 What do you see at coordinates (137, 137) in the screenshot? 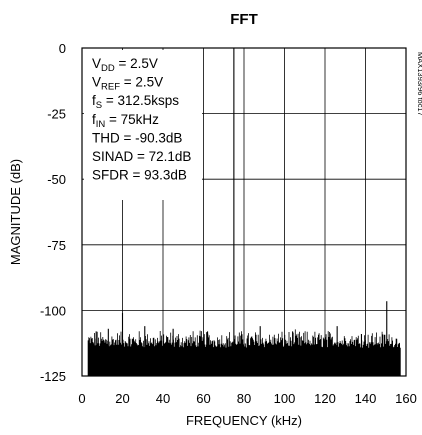
I see `condition-line: THD = -90.3dB` at bounding box center [137, 137].